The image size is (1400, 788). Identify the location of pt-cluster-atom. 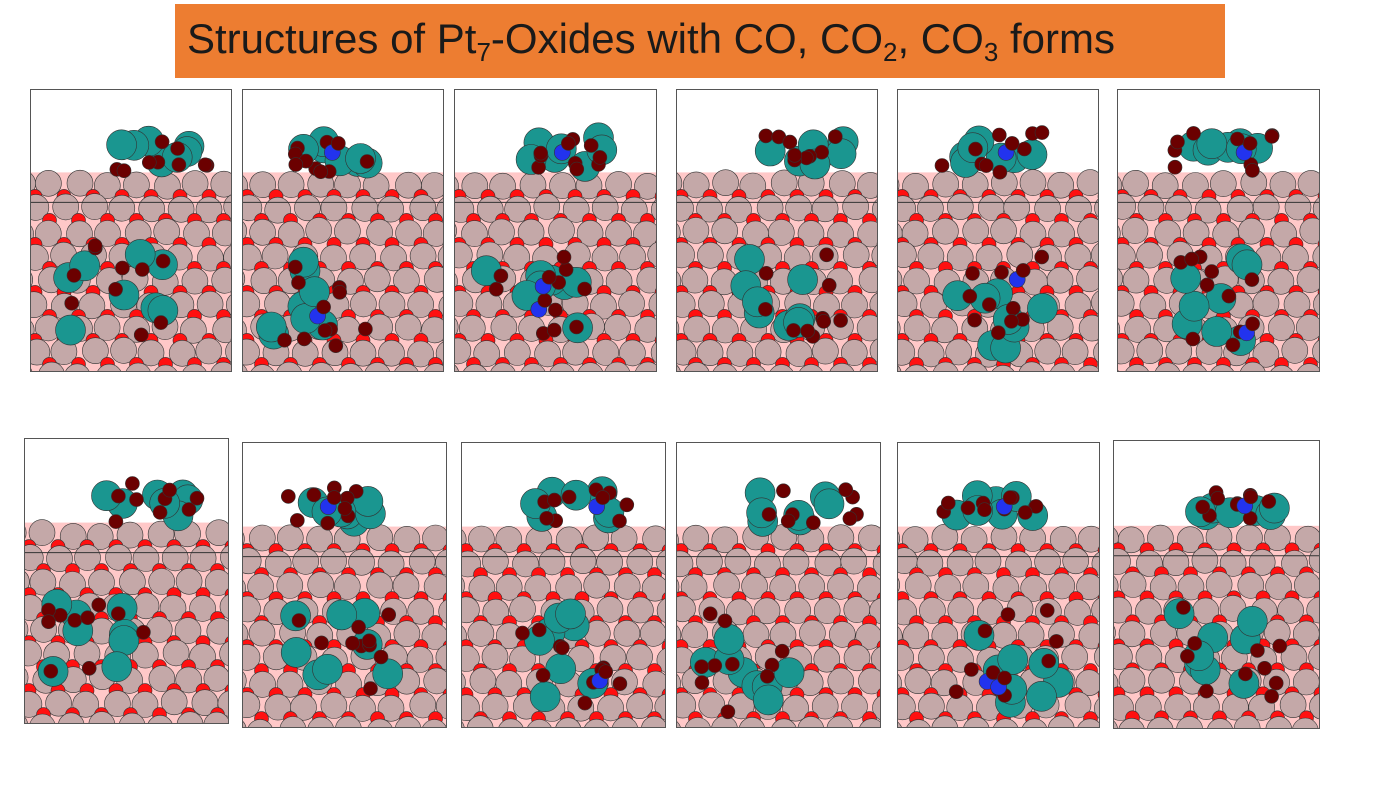
(117, 666).